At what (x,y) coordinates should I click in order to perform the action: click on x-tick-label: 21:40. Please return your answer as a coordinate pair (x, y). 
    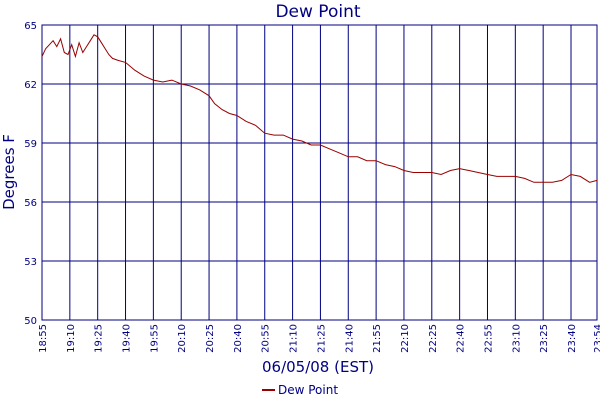
    Looking at the image, I should click on (349, 338).